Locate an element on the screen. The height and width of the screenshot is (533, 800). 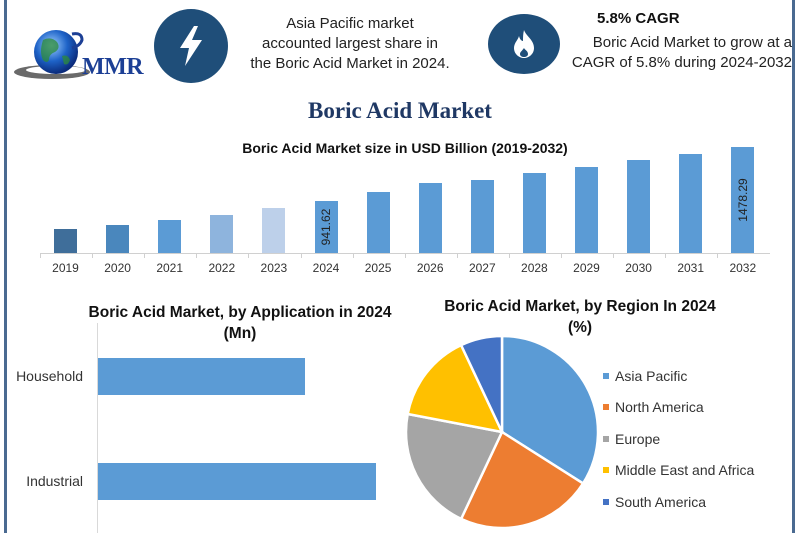
category-label: Household is located at coordinates (49, 376).